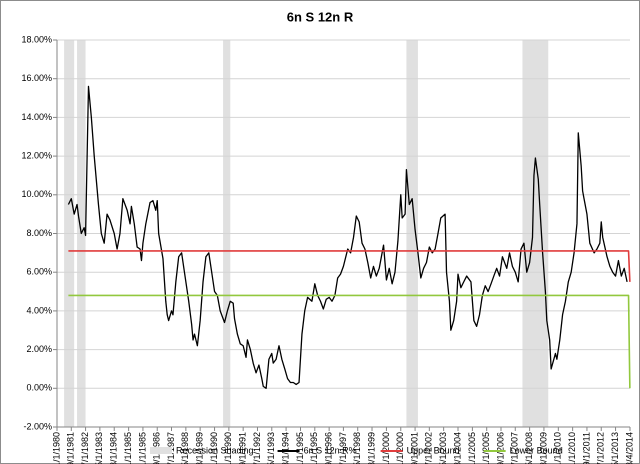 The image size is (640, 464). Describe the element at coordinates (543, 448) in the screenshot. I see `x-tick-label: 3/1/2009` at that location.